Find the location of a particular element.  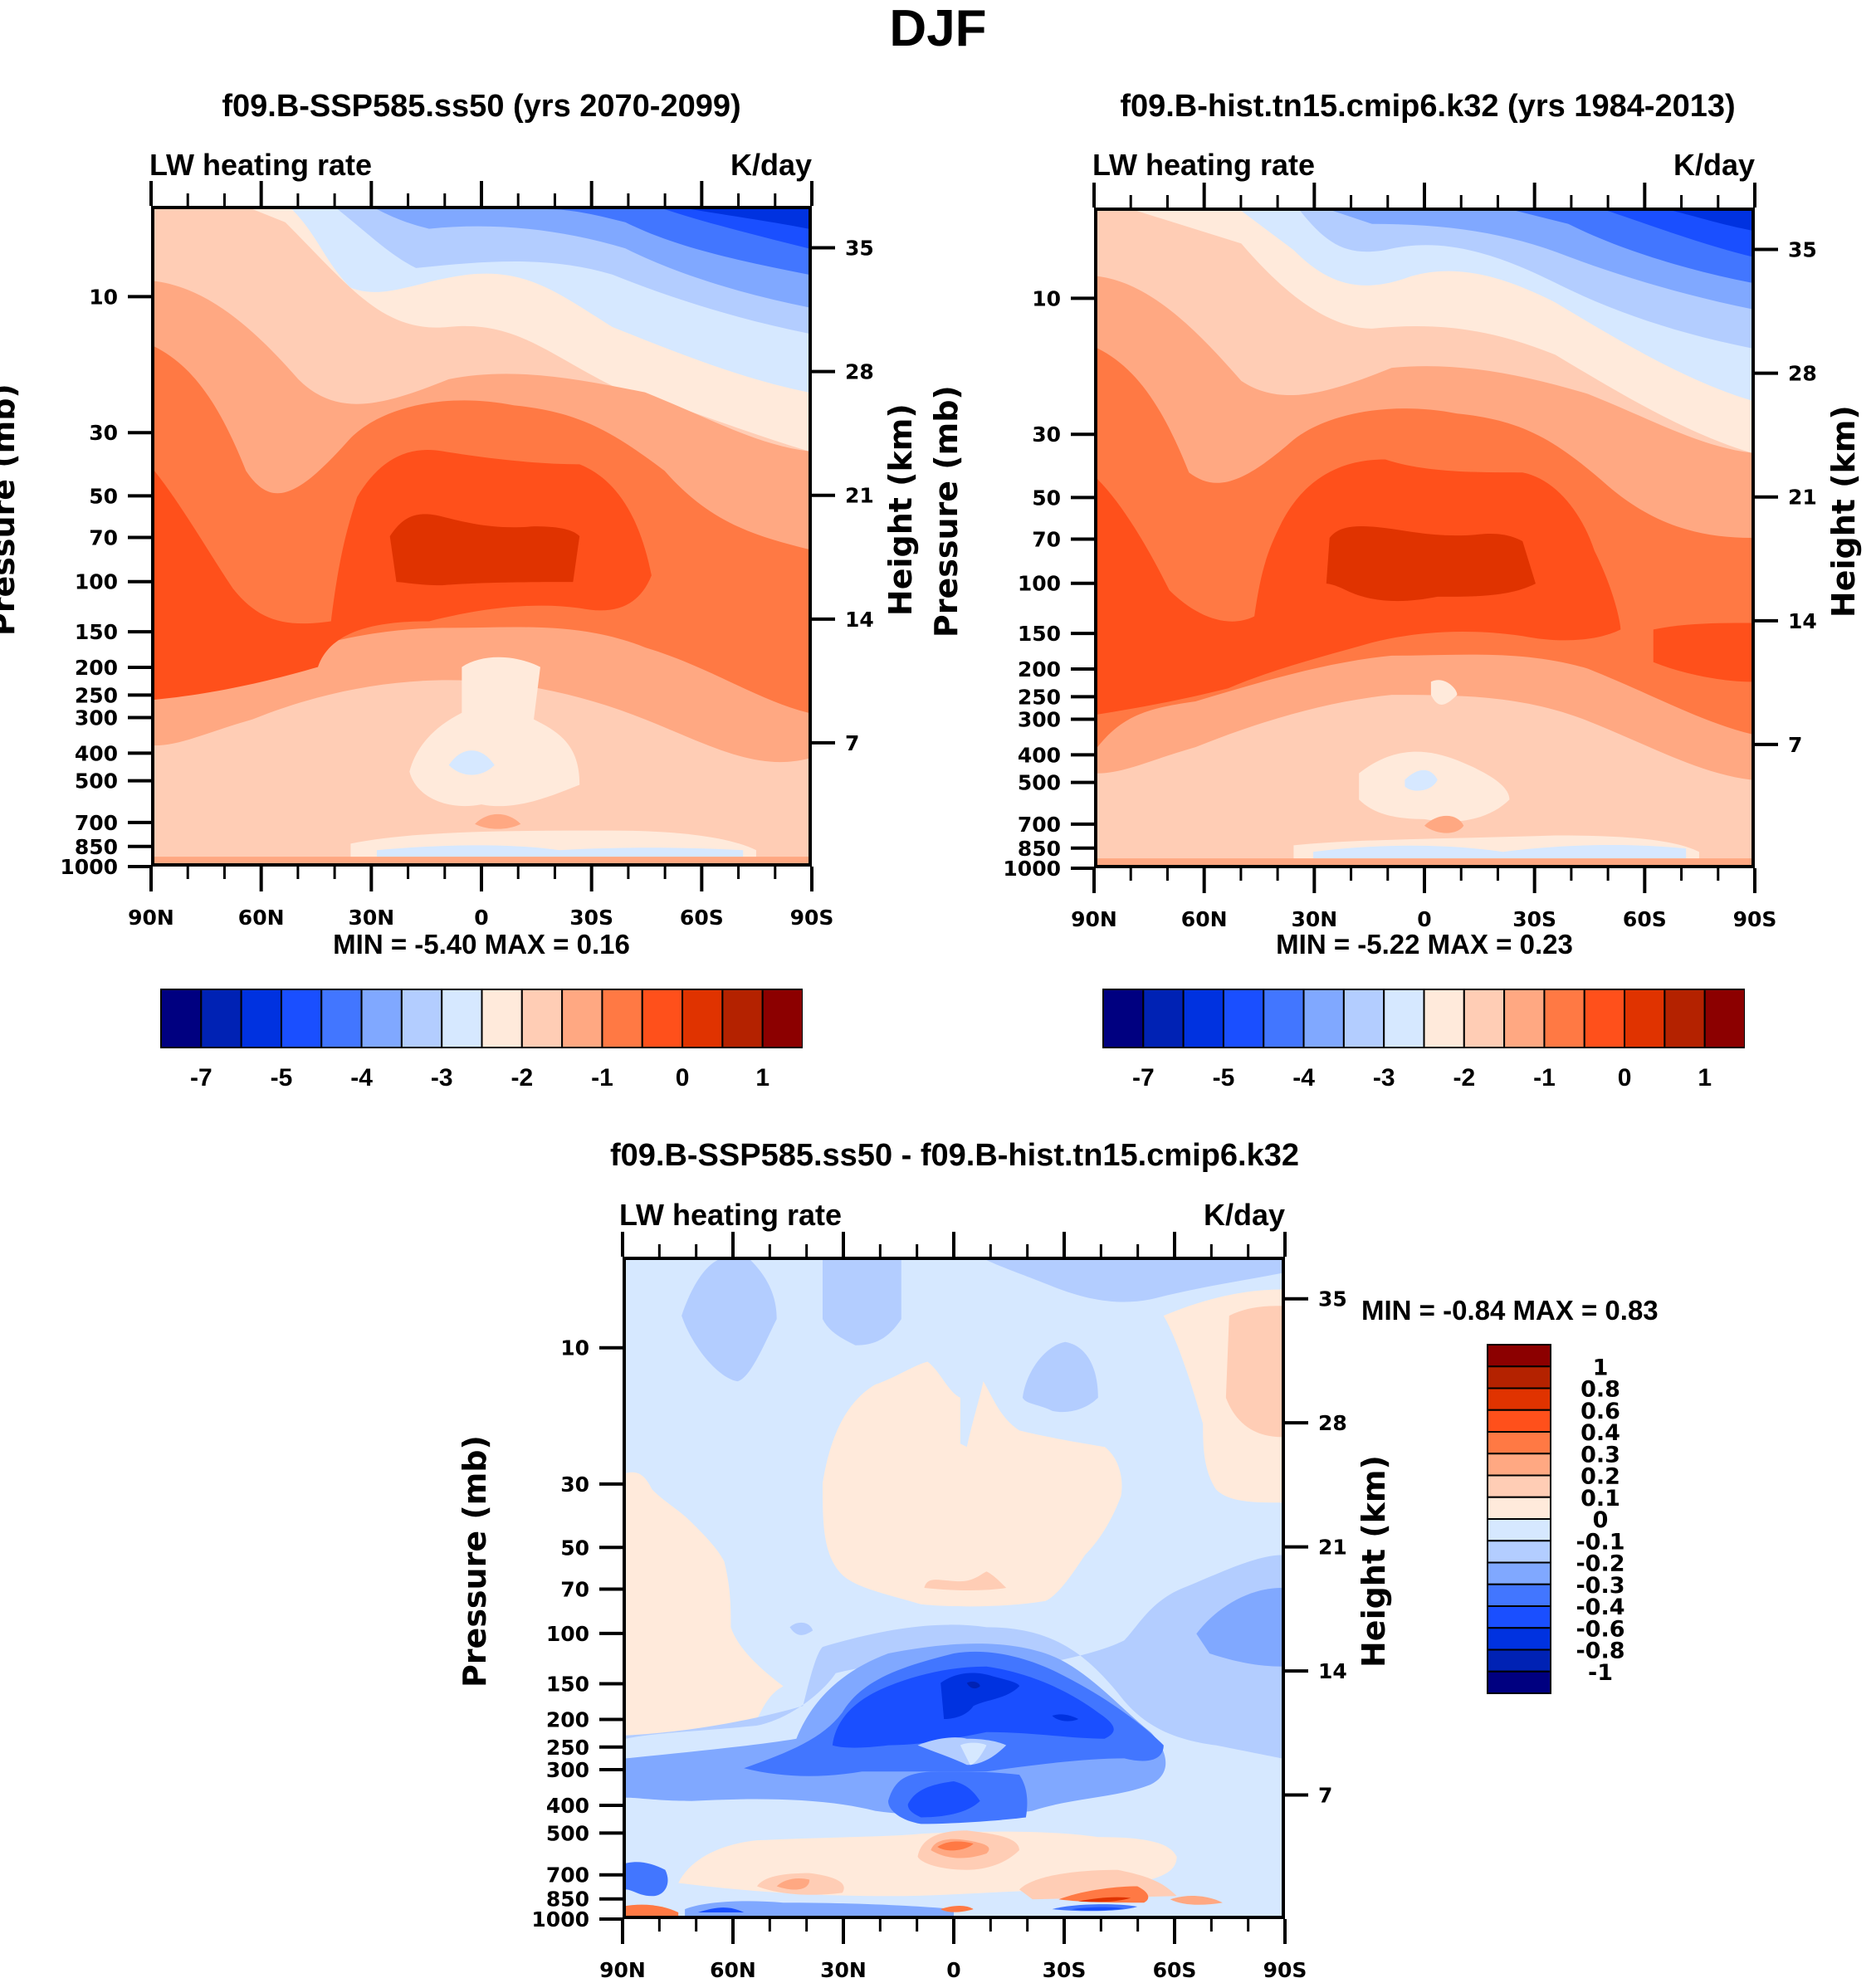

y-tick-label: 200 is located at coordinates (567, 1719).